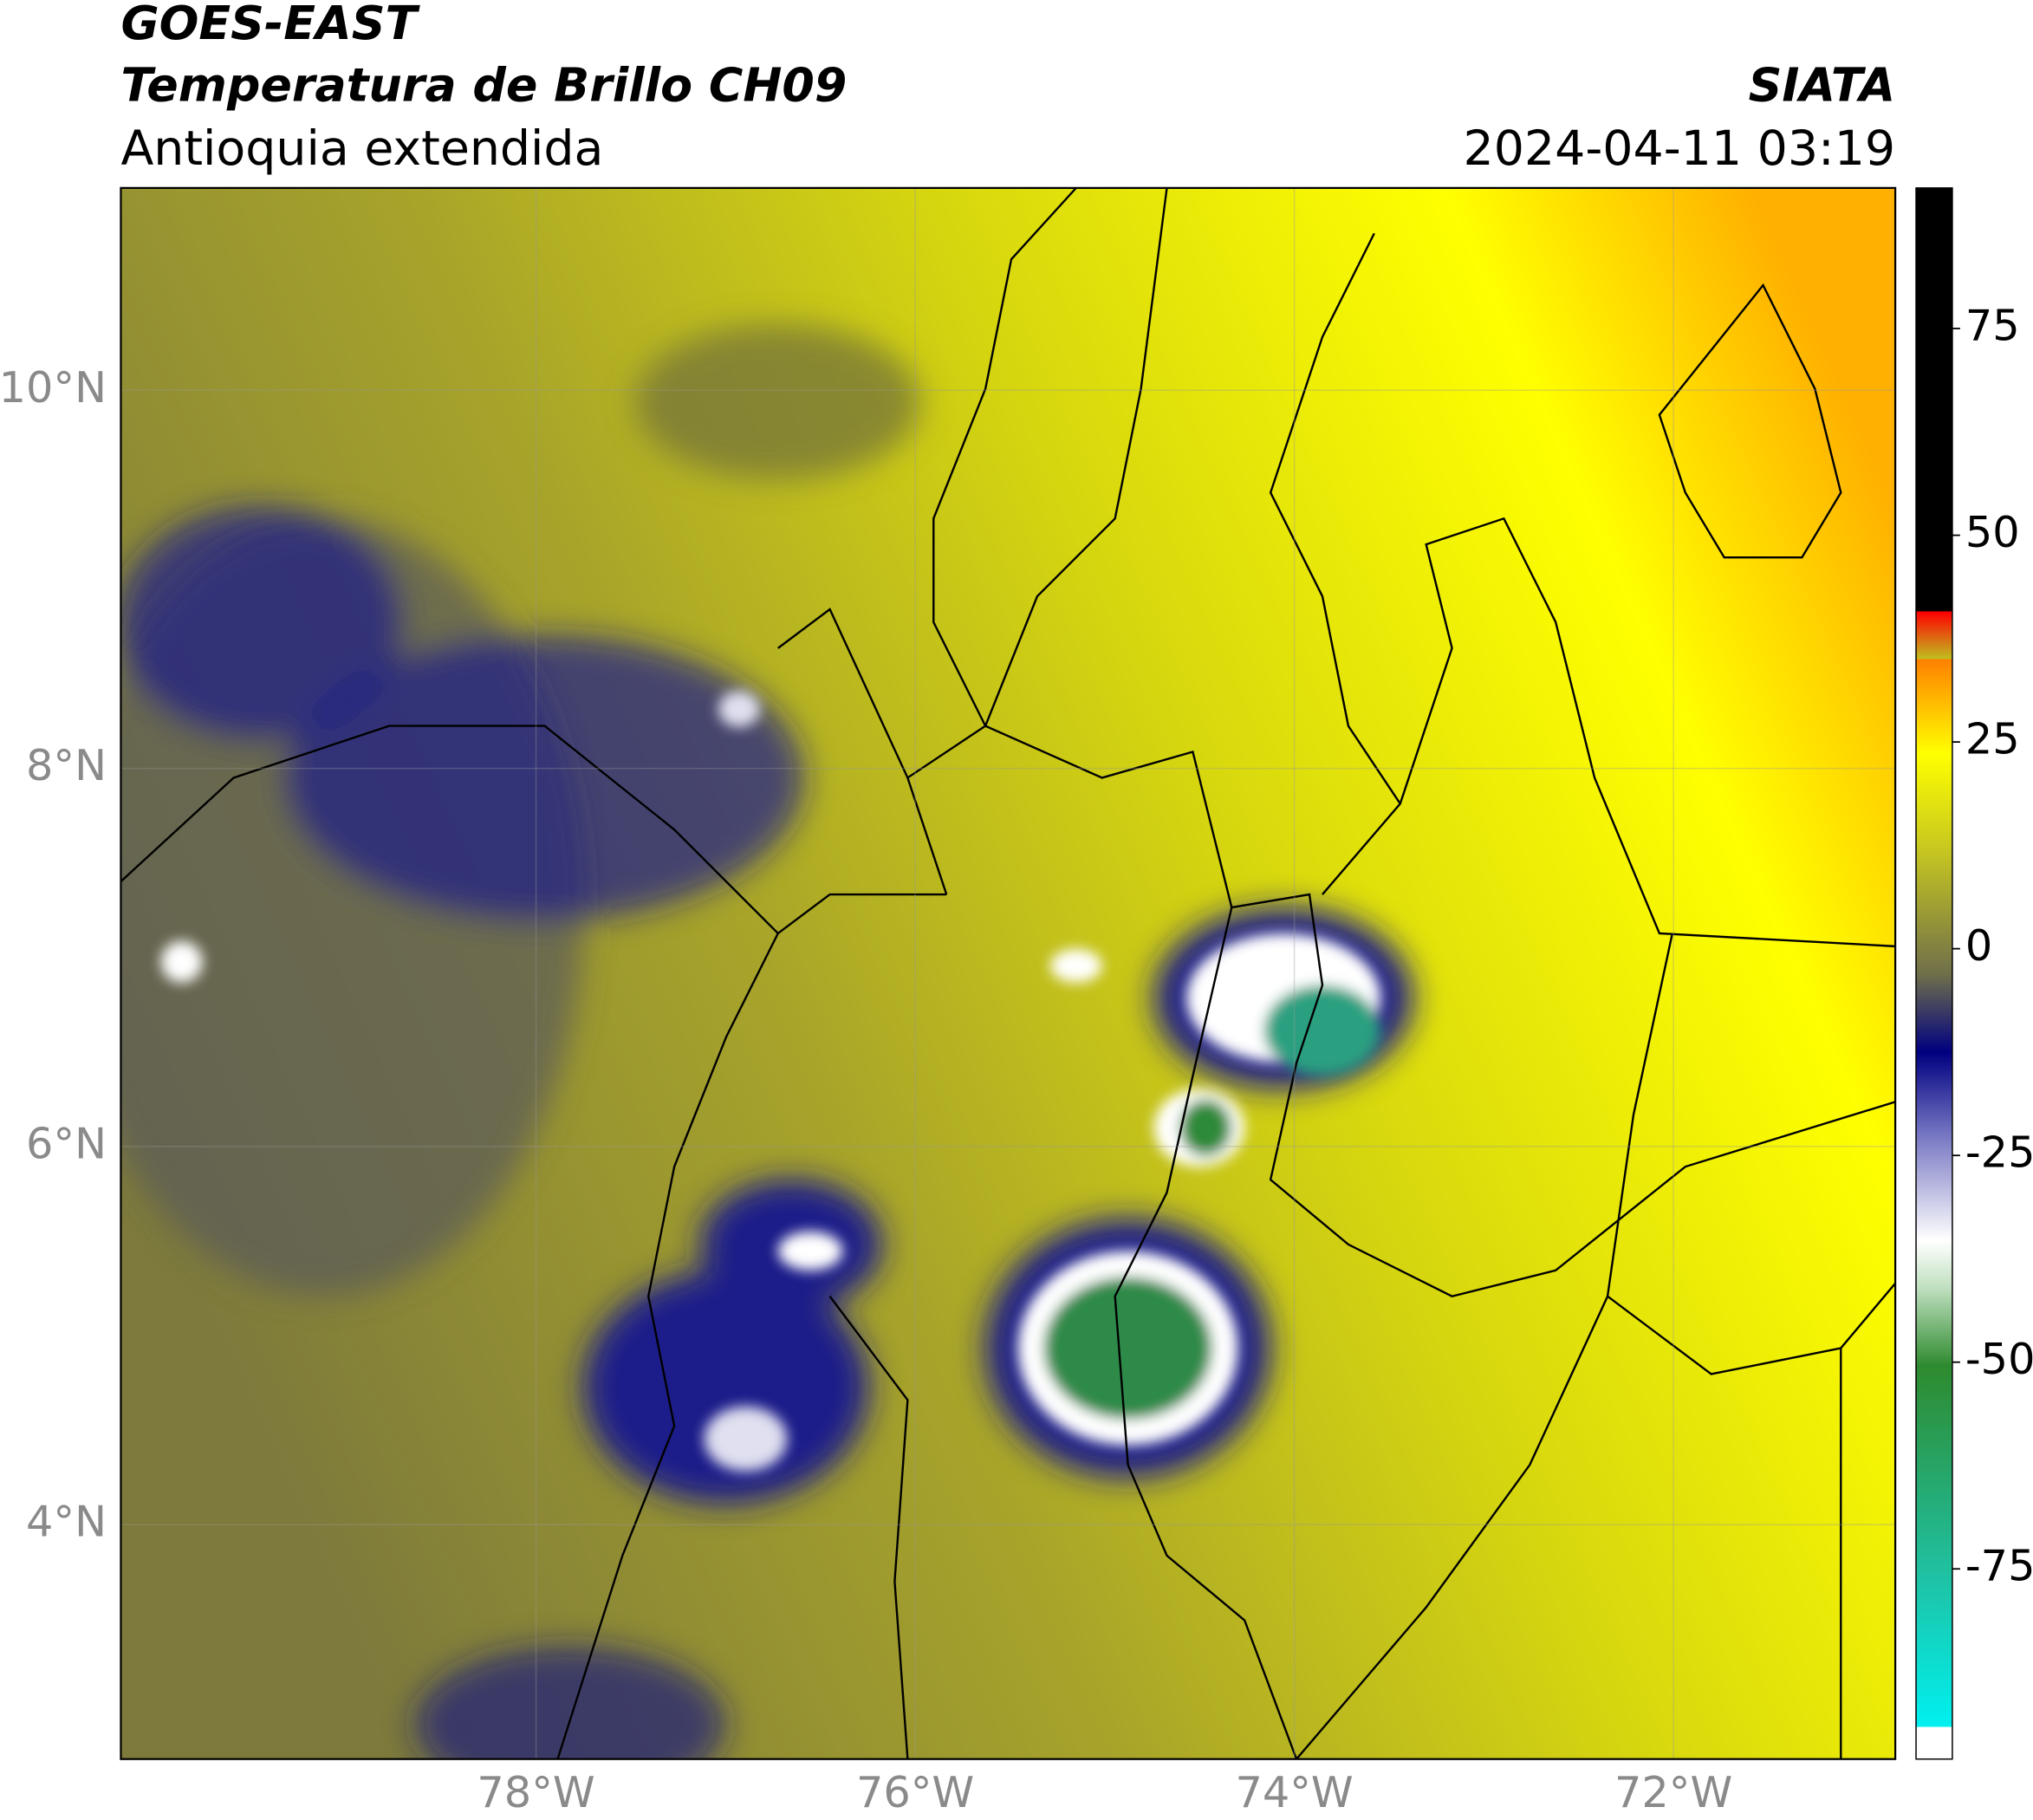  Describe the element at coordinates (66, 1522) in the screenshot. I see `lat-tick-label: 4°N` at that location.